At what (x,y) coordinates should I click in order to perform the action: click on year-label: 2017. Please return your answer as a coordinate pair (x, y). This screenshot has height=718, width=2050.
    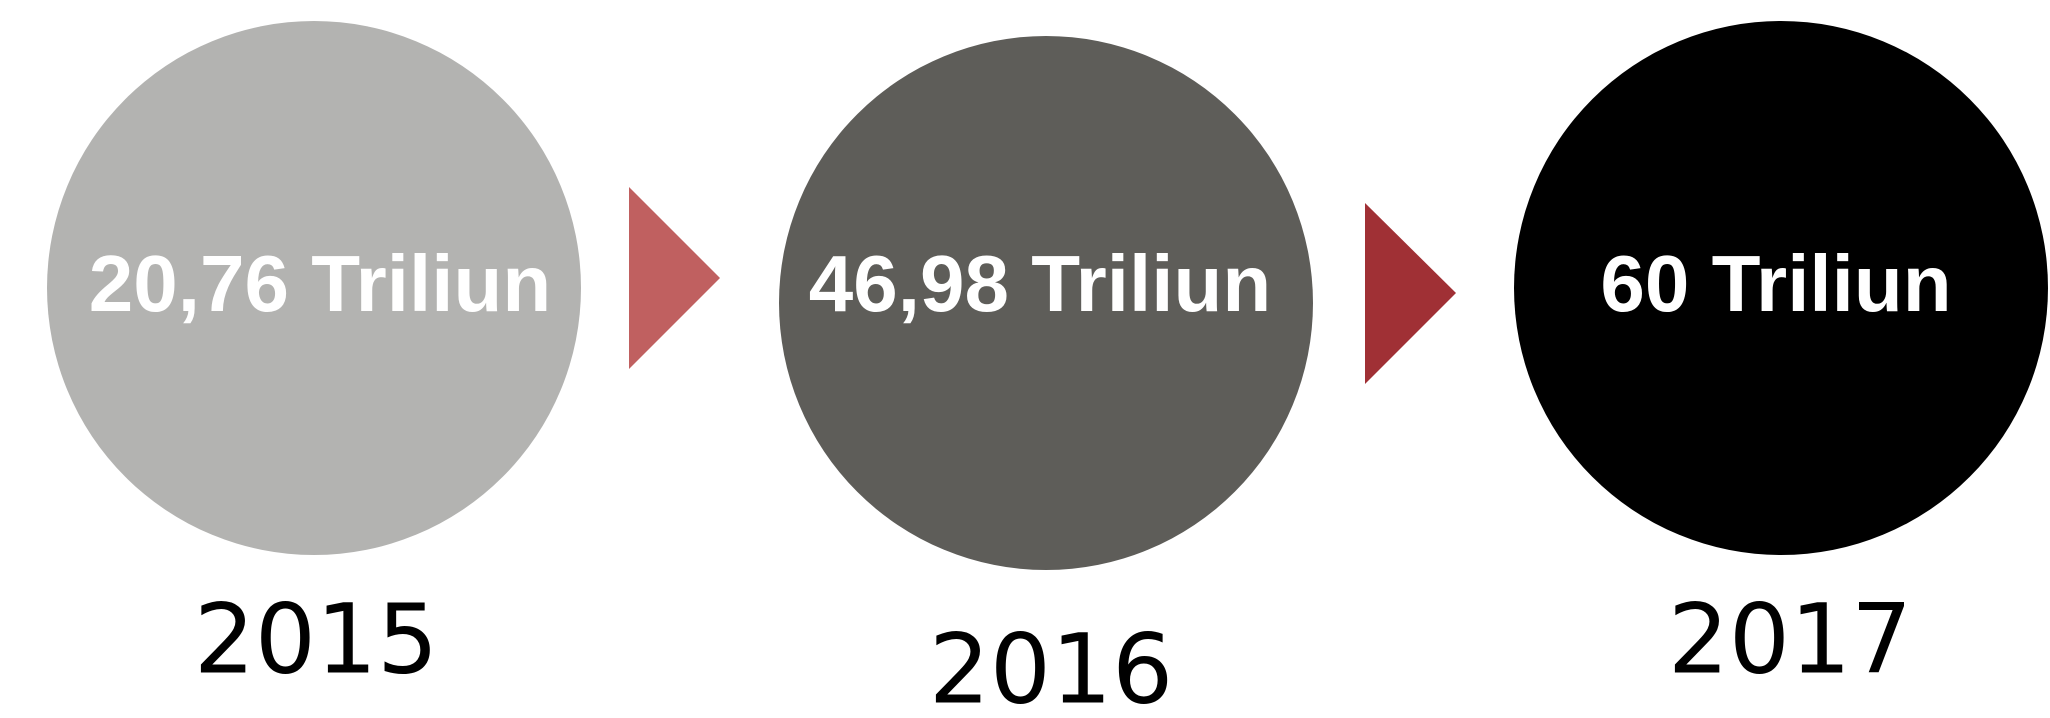
    Looking at the image, I should click on (1790, 639).